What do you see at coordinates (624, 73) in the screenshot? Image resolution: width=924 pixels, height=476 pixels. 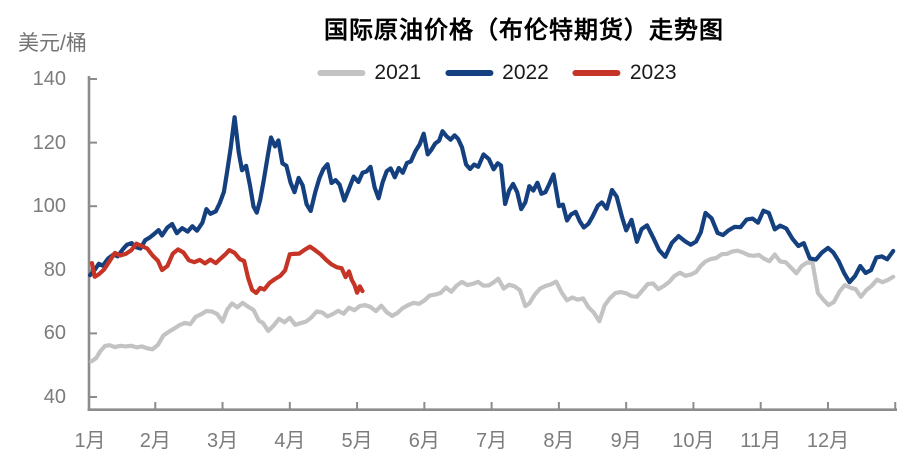 I see `legend-item-2023: 2023` at bounding box center [624, 73].